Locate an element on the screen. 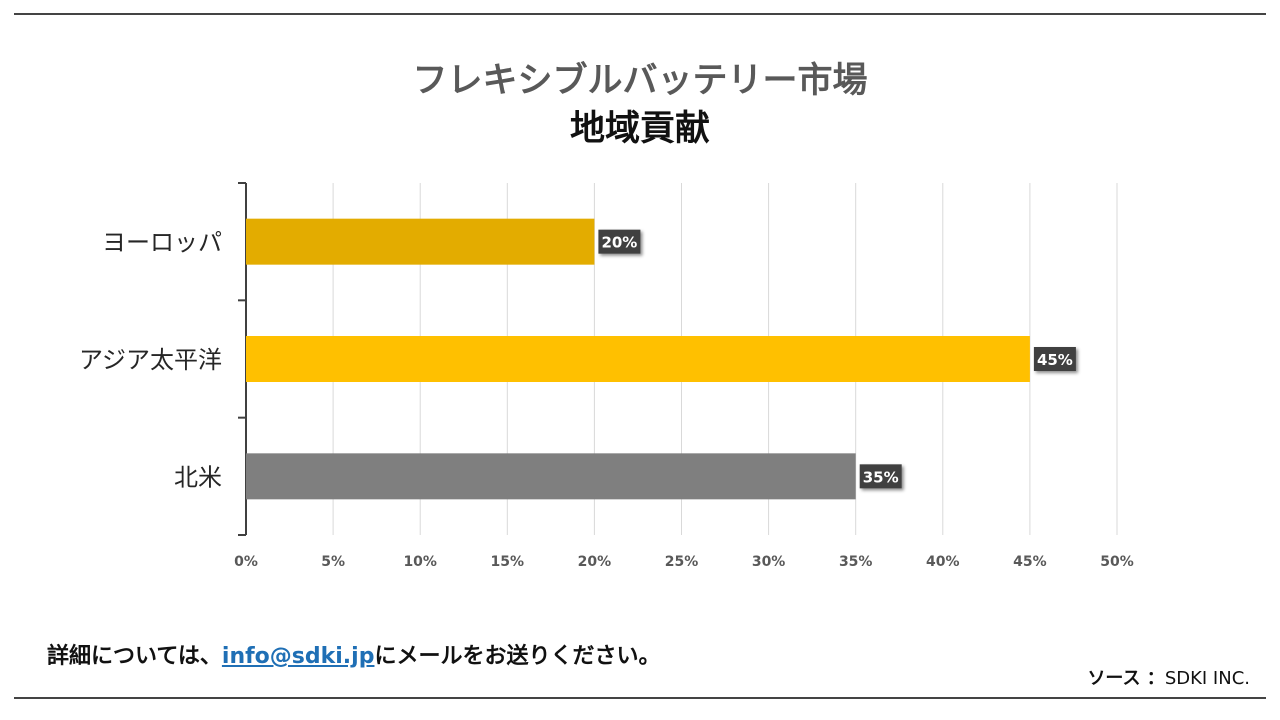 This screenshot has height=720, width=1280. top-rule is located at coordinates (640, 14).